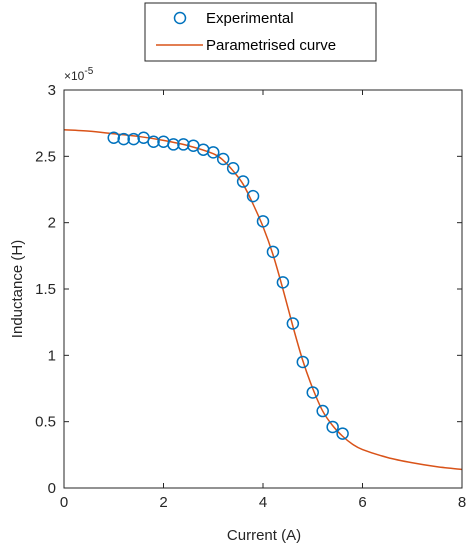 The height and width of the screenshot is (550, 476). What do you see at coordinates (271, 45) in the screenshot?
I see `legend-label-parametrised: Parametrised curve` at bounding box center [271, 45].